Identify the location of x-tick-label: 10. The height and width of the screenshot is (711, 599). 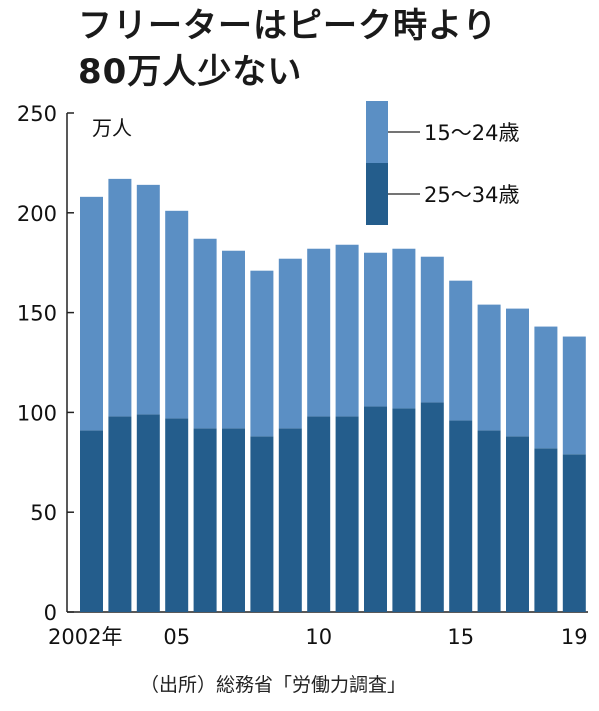
(318, 637).